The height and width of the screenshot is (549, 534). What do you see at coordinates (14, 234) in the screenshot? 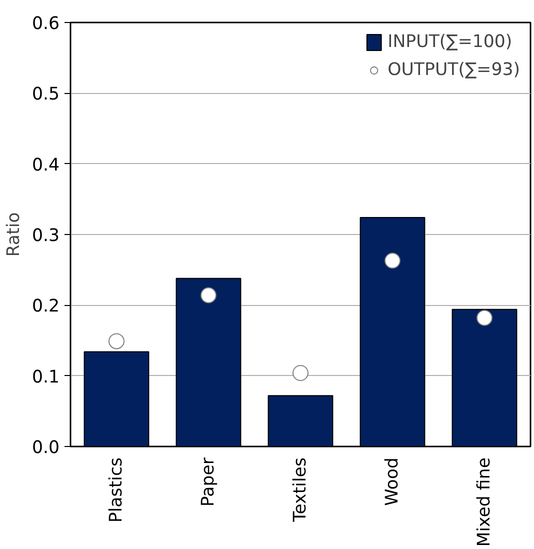
I see `y-axis-title: Ratio` at bounding box center [14, 234].